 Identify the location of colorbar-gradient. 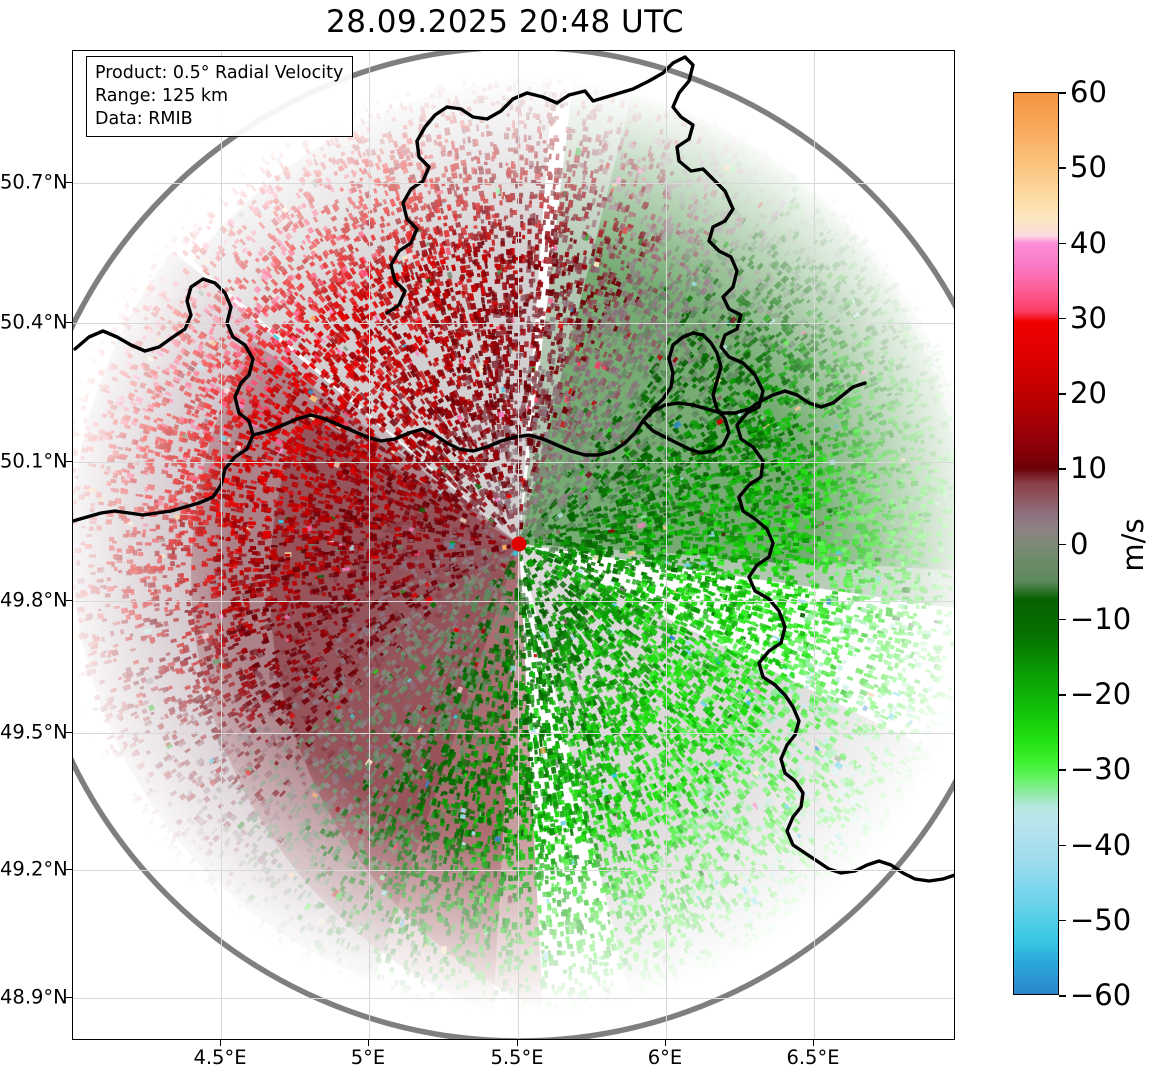
(1036, 543).